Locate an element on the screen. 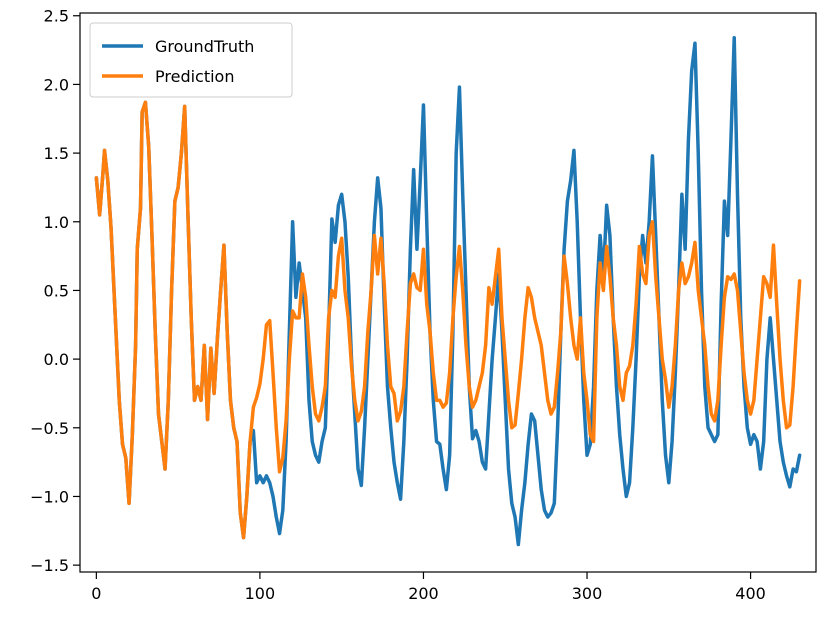  y-tick-label: 1.0 is located at coordinates (56, 222).